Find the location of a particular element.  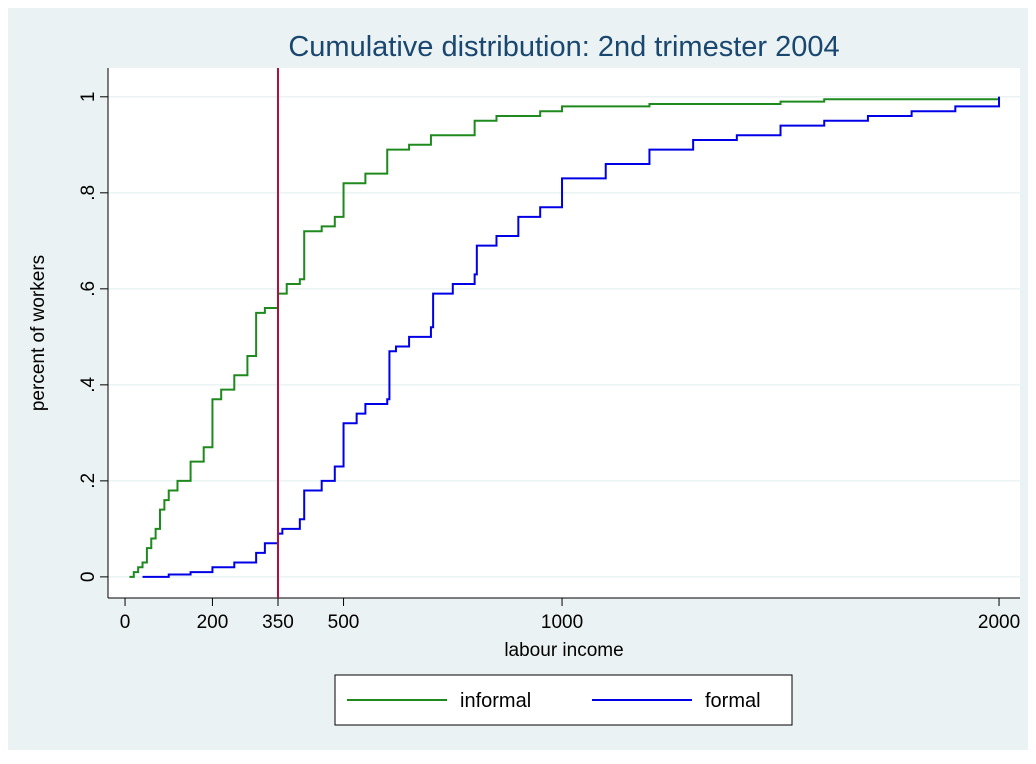

legend-label: informal is located at coordinates (495, 701).